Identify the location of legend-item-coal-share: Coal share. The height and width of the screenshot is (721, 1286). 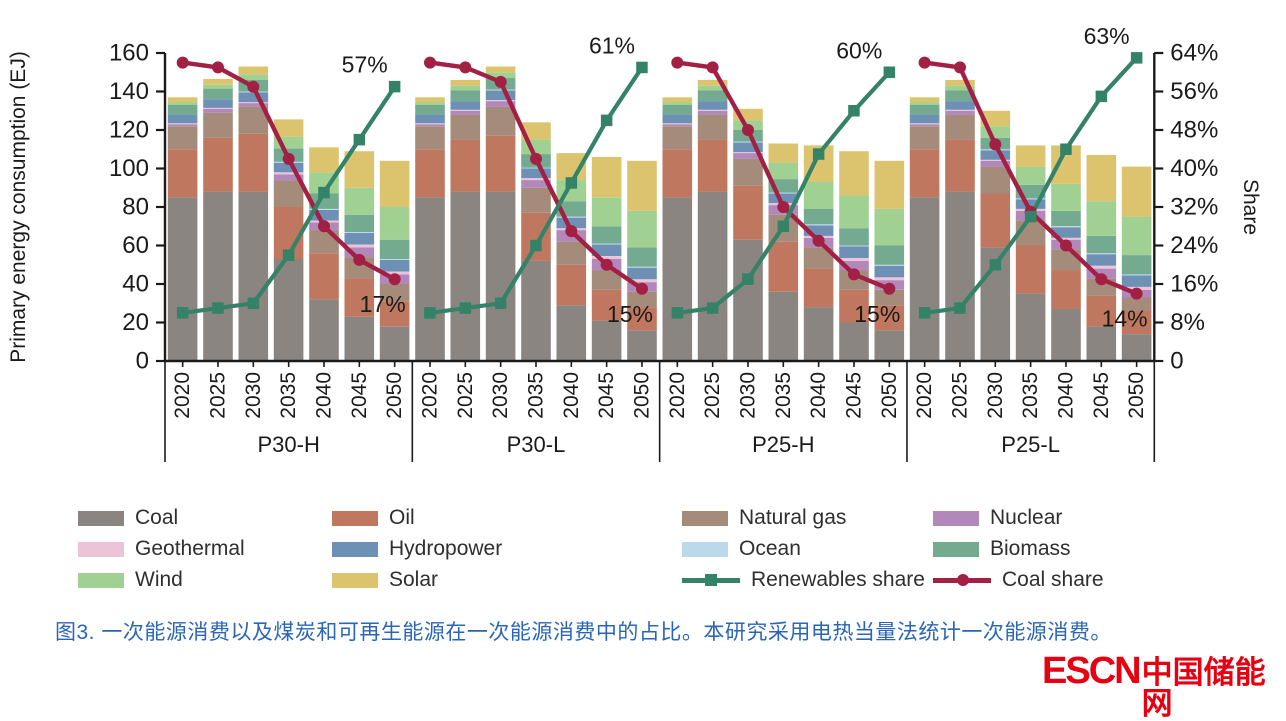
(1018, 580).